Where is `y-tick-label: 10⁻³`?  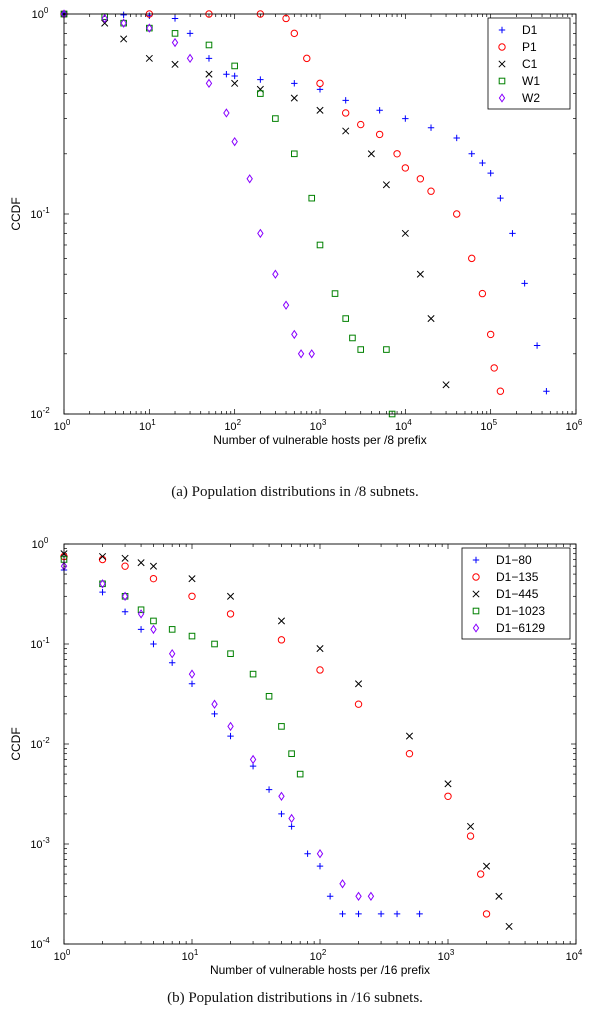
y-tick-label: 10⁻³ is located at coordinates (40, 843).